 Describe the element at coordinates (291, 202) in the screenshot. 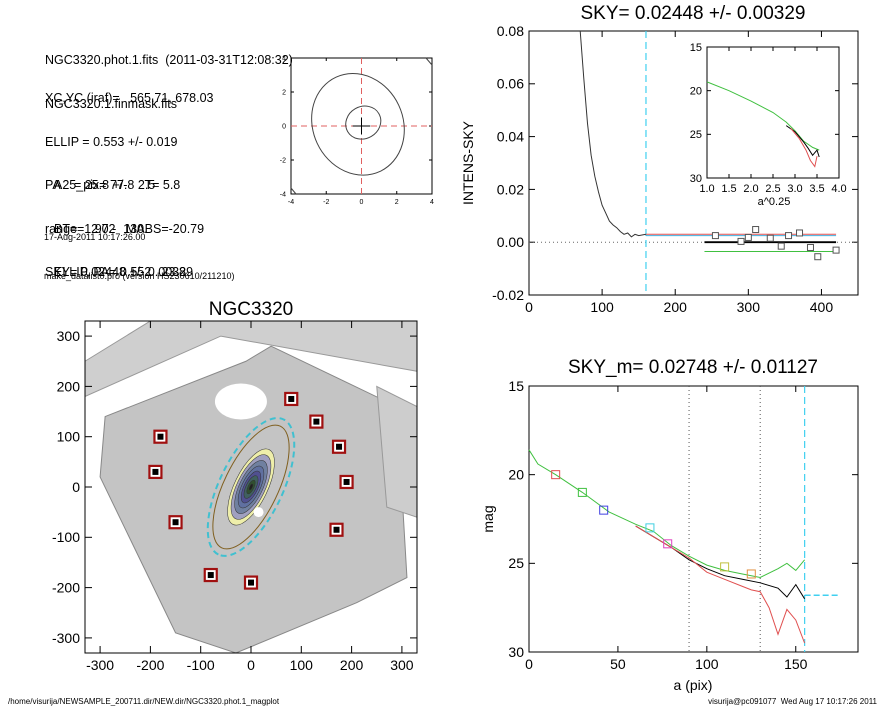

I see `contour-x-label: -4` at that location.